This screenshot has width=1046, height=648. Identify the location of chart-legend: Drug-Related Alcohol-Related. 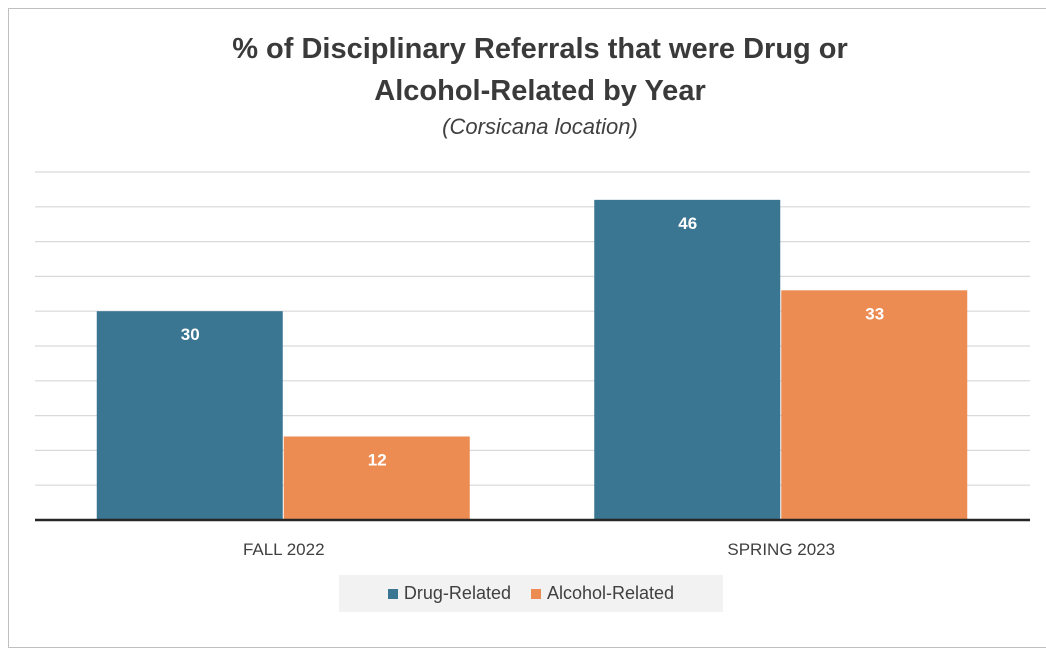
(531, 593).